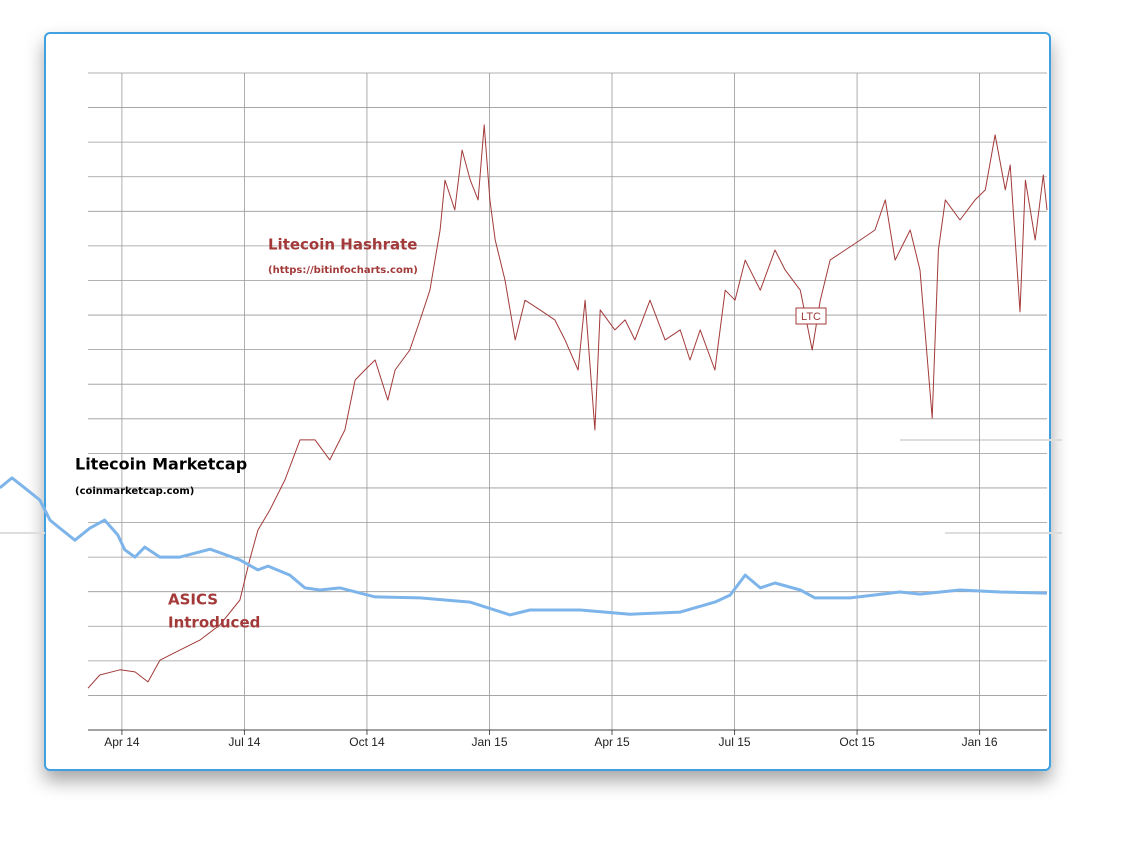 Image resolution: width=1126 pixels, height=853 pixels. I want to click on annotation: Litecoin Hashrate, so click(342, 245).